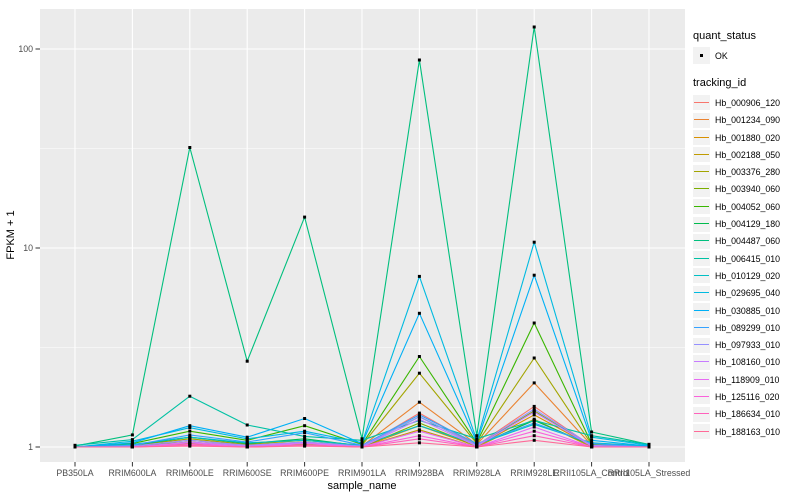 This screenshot has width=800, height=500. What do you see at coordinates (748, 275) in the screenshot?
I see `legend-item-label: Hb_010129_020` at bounding box center [748, 275].